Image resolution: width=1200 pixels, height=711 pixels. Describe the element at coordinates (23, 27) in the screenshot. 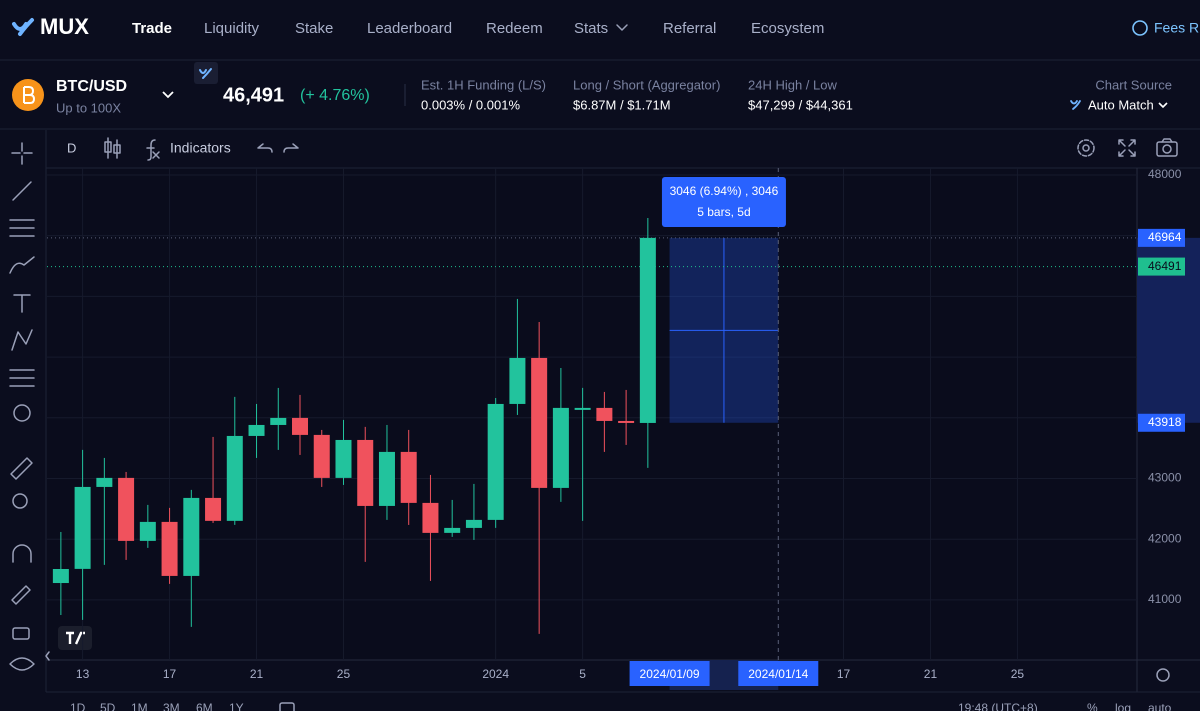

I see `logo-icon` at that location.